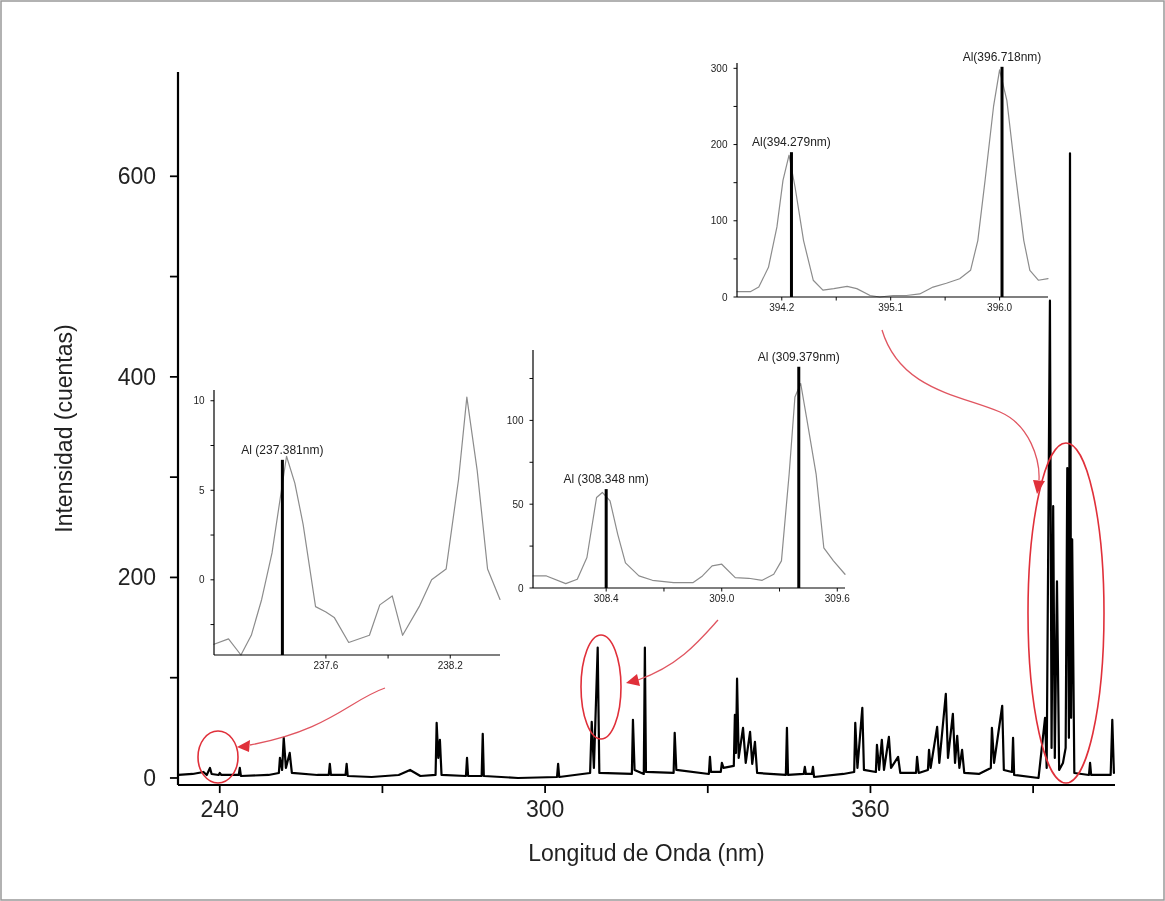  I want to click on y-tick-label: 400, so click(137, 376).